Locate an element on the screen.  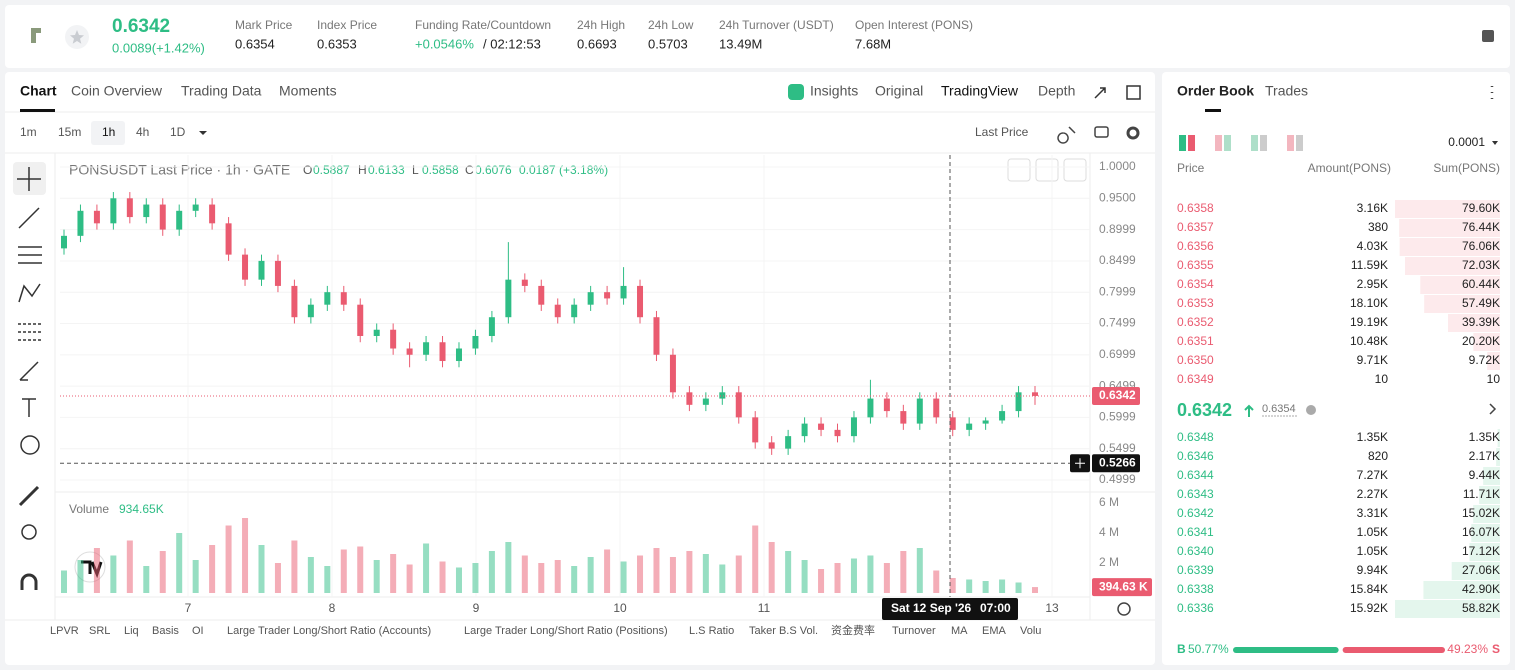
book-price: 0.6344 is located at coordinates (1195, 475).